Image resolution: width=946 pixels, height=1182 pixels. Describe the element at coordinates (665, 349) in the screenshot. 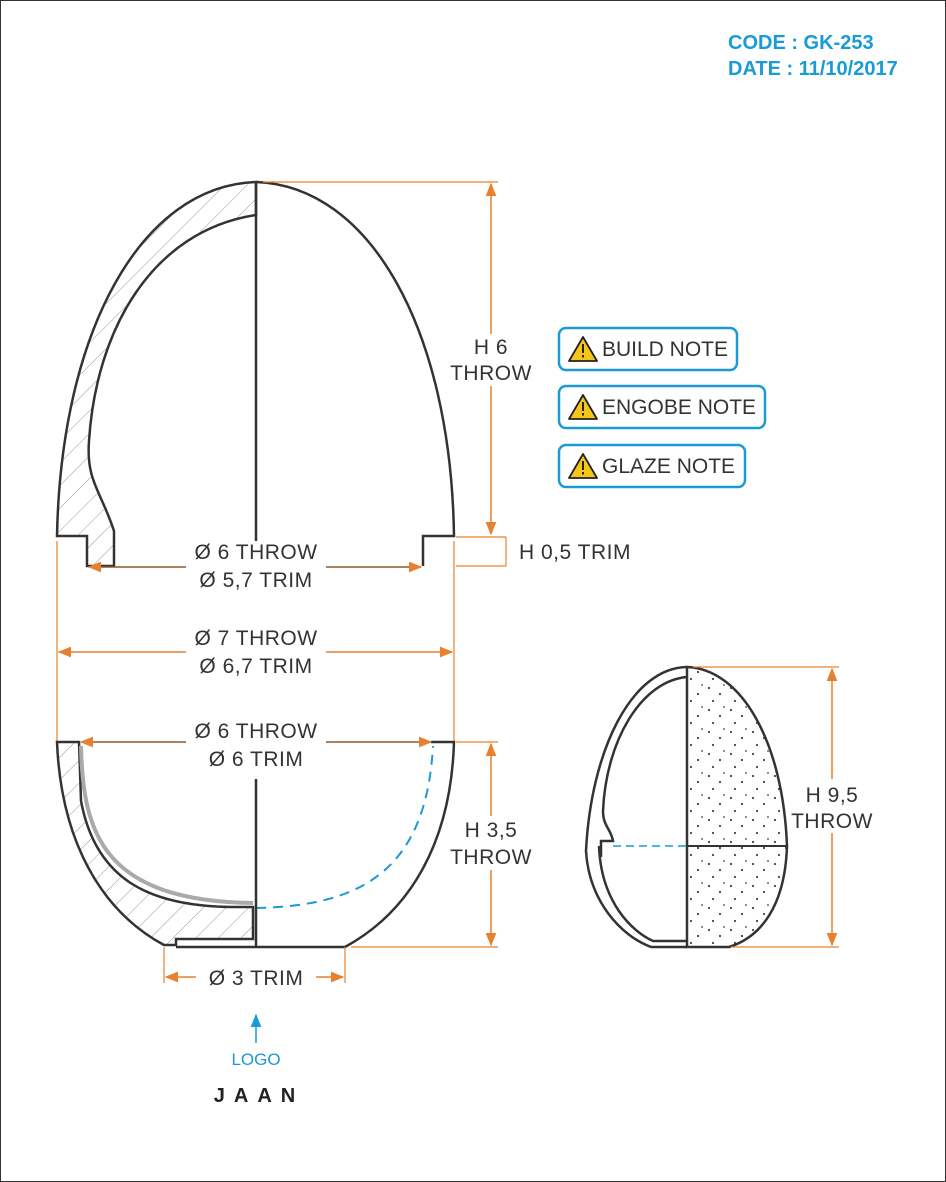

I see `build-note-label: BUILD NOTE` at that location.